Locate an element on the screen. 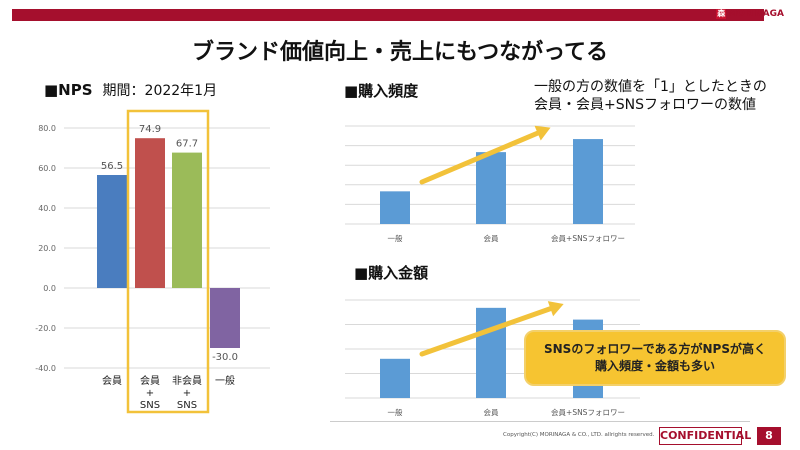 Image resolution: width=800 pixels, height=450 pixels. nps-category-label: 非会員 is located at coordinates (187, 380).